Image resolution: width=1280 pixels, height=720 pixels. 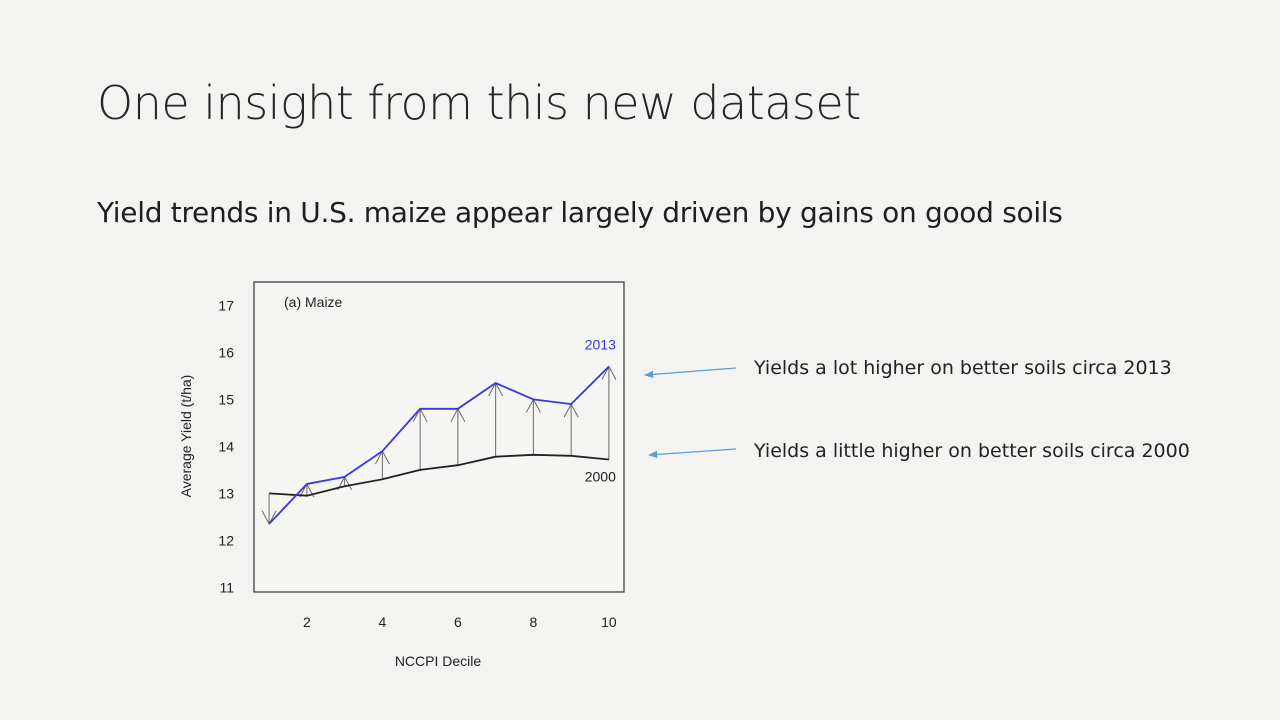 I want to click on y-tick-label: 12, so click(x=226, y=540).